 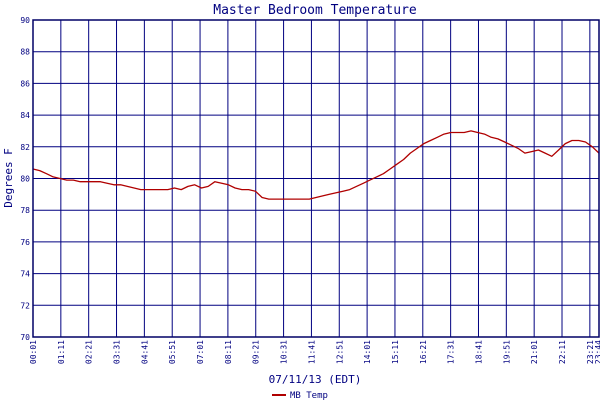 I want to click on x-tick-label: 23:21, so click(x=590, y=352).